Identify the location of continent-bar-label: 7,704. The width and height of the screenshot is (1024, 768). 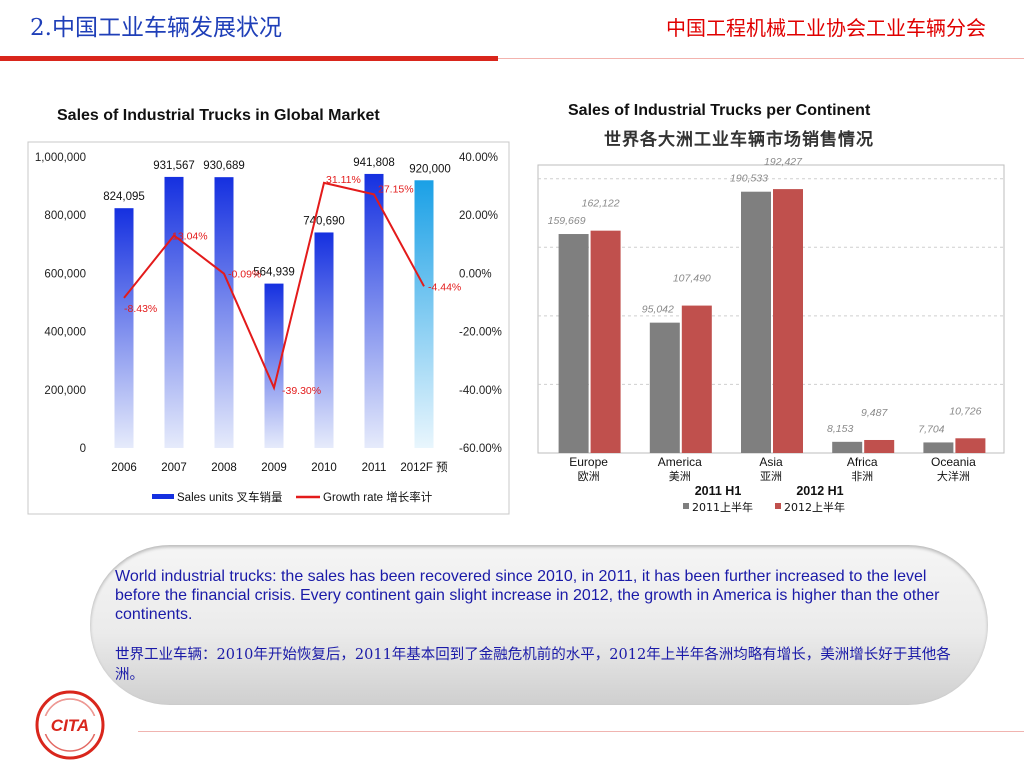
(931, 429).